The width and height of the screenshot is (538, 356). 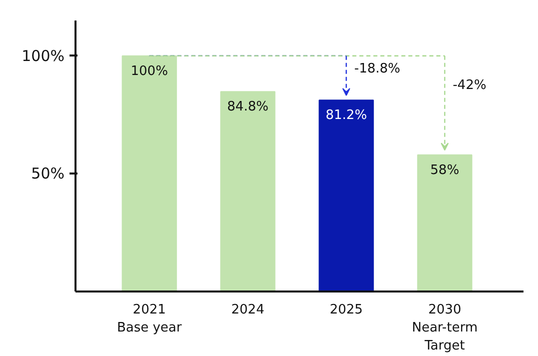 I want to click on annotation: -42%, so click(x=469, y=86).